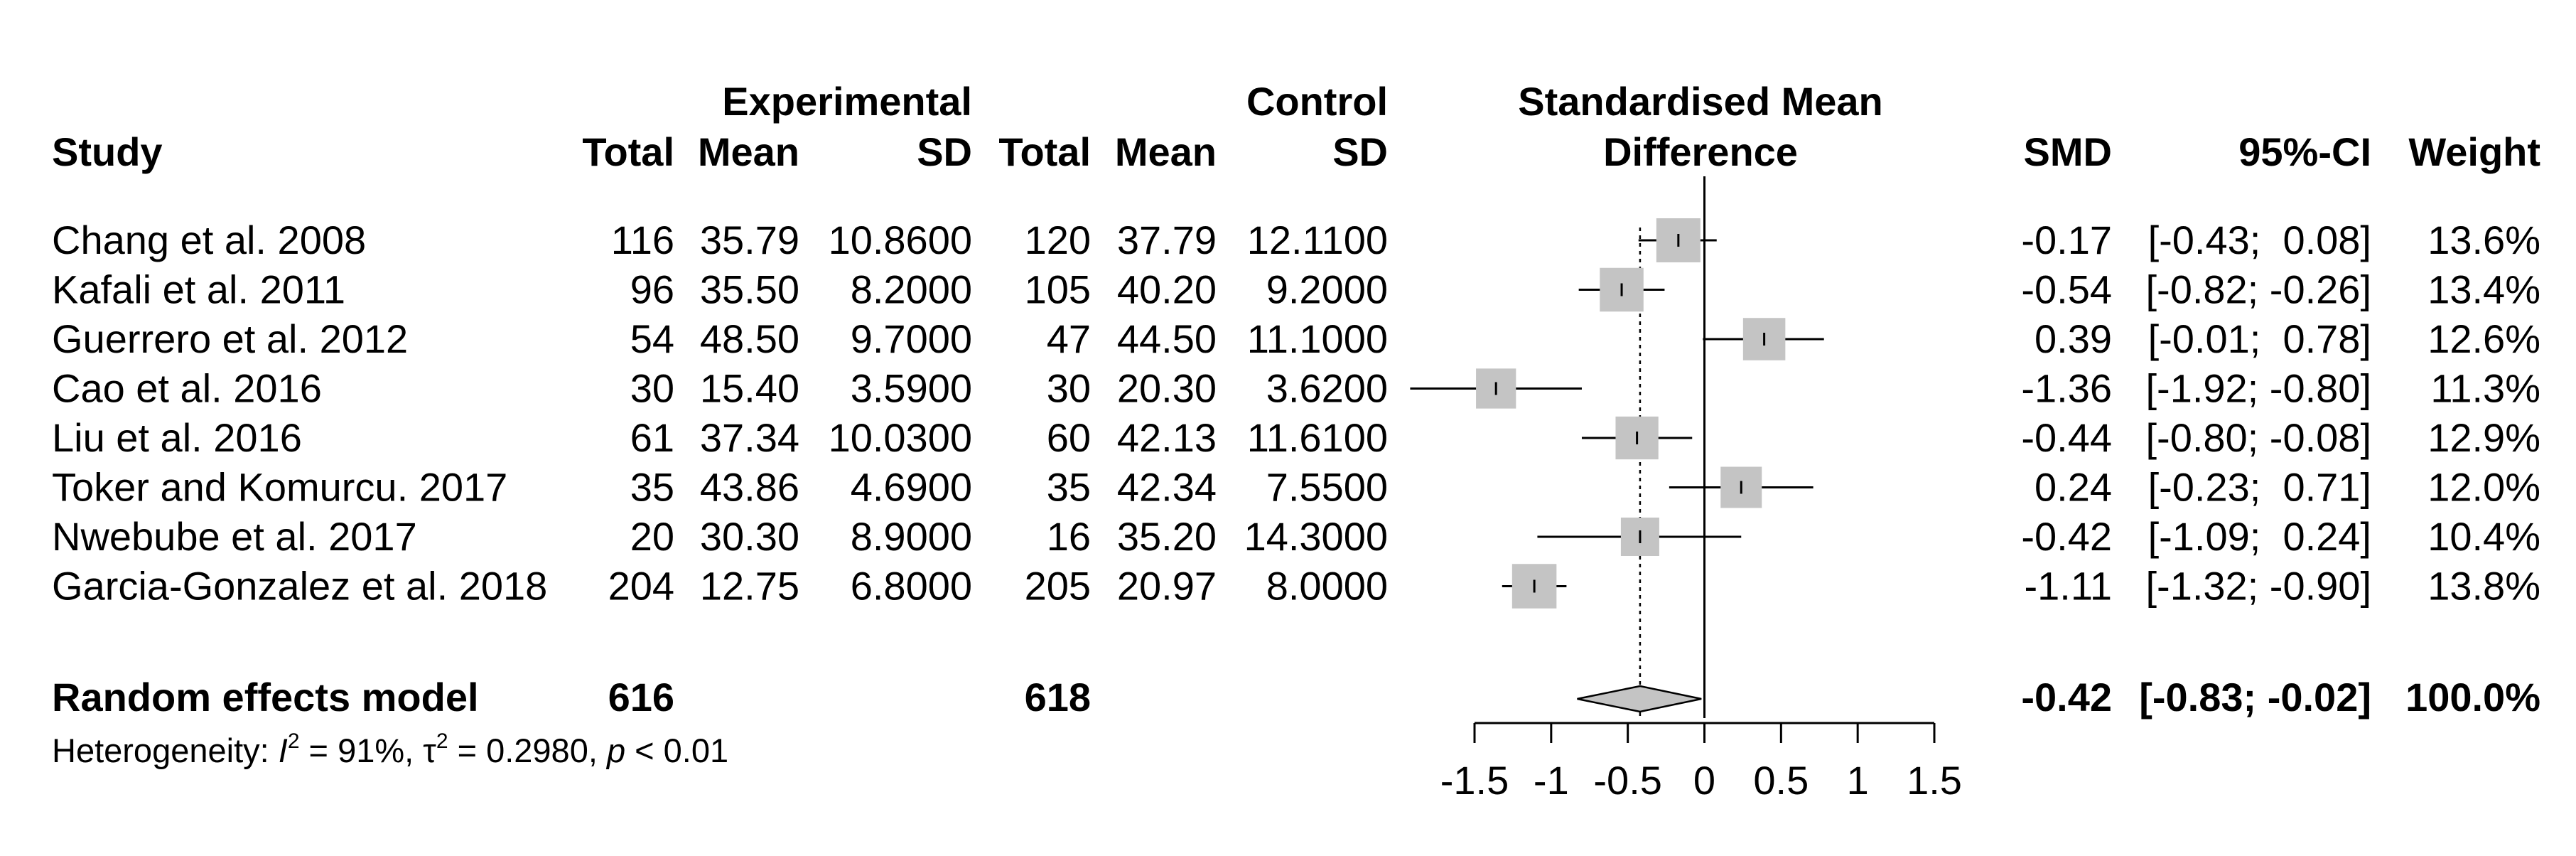 This screenshot has width=2576, height=856. I want to click on experimental-mean: 15.40, so click(750, 388).